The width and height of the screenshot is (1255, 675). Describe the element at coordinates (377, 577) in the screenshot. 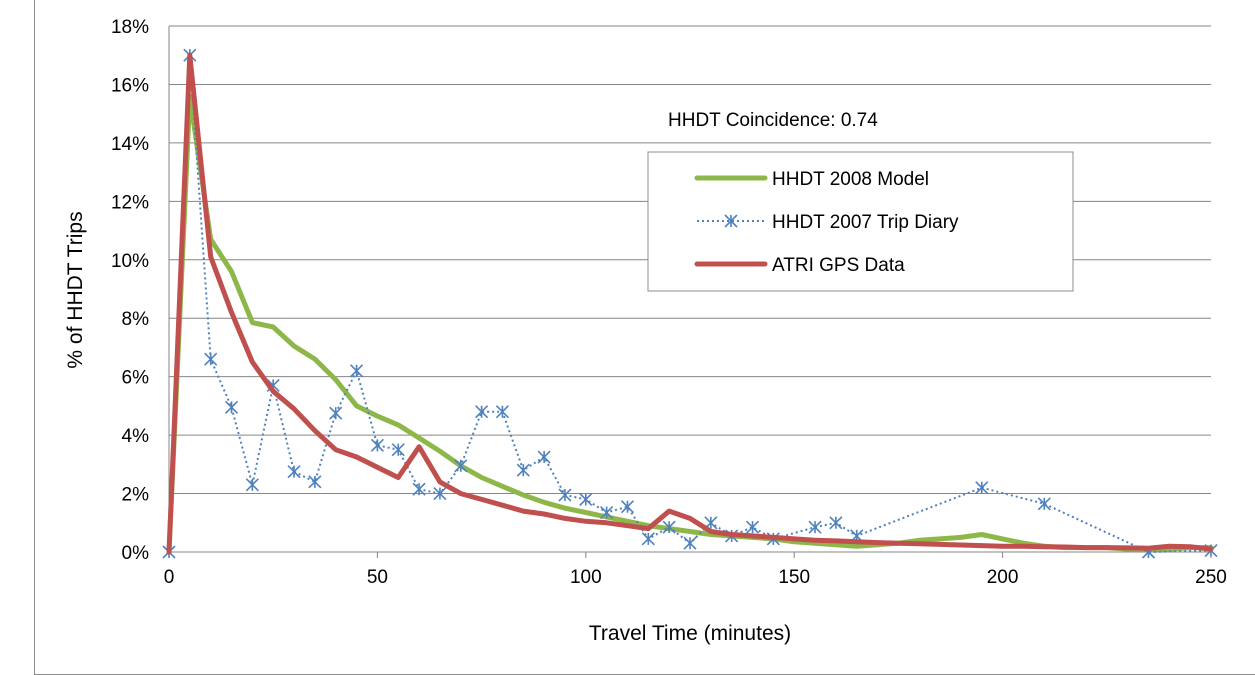

I see `x-tick-label: 50` at that location.